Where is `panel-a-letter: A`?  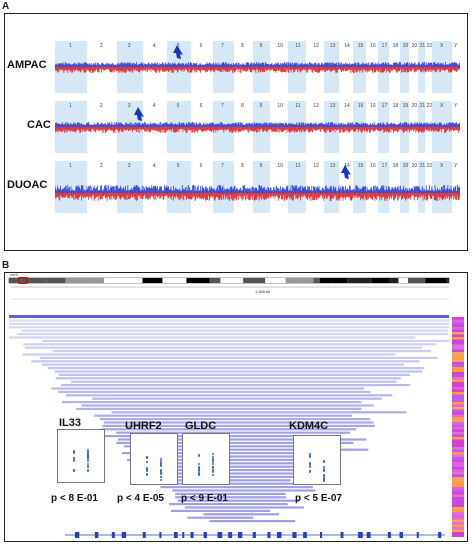
panel-a-letter: A is located at coordinates (6, 6).